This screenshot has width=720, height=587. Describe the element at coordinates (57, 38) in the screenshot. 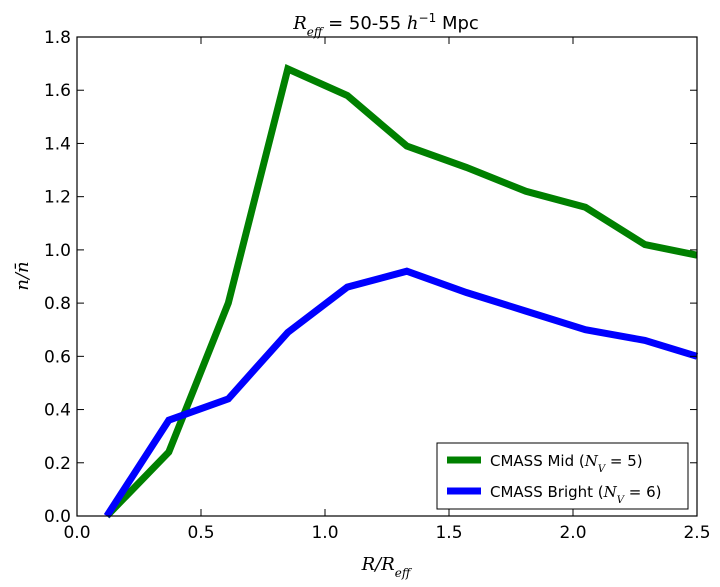

I see `y-tick-label: 1.8` at that location.